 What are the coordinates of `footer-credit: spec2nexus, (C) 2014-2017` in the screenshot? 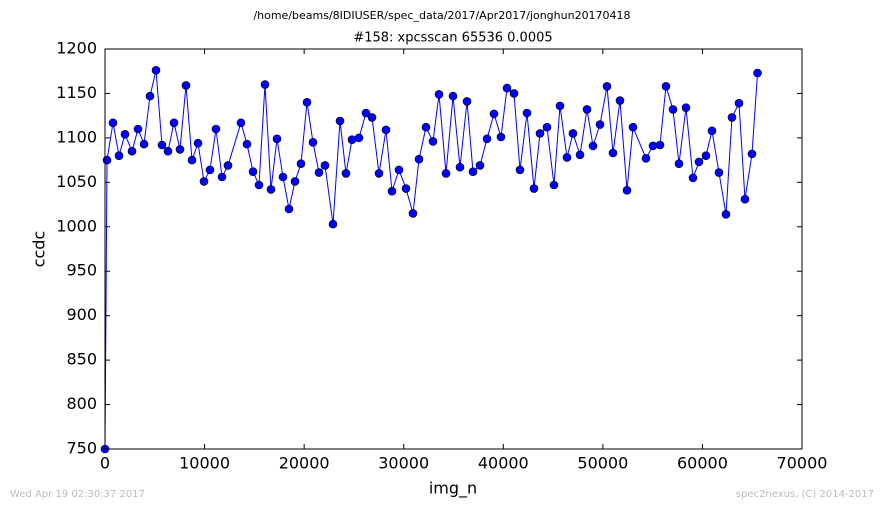 It's located at (805, 494).